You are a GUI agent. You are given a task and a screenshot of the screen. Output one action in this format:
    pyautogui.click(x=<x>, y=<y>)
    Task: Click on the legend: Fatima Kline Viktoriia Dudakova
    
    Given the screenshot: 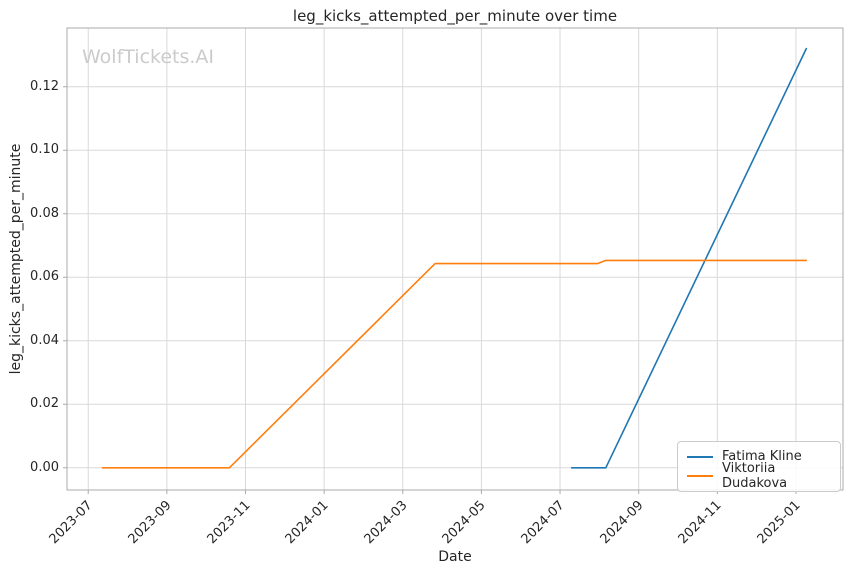 What is the action you would take?
    pyautogui.click(x=759, y=466)
    